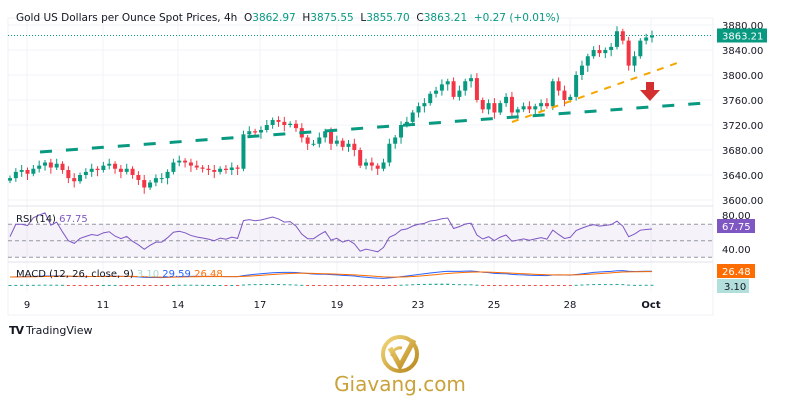  What do you see at coordinates (742, 76) in the screenshot?
I see `y-tick-label: 3800.00` at bounding box center [742, 76].